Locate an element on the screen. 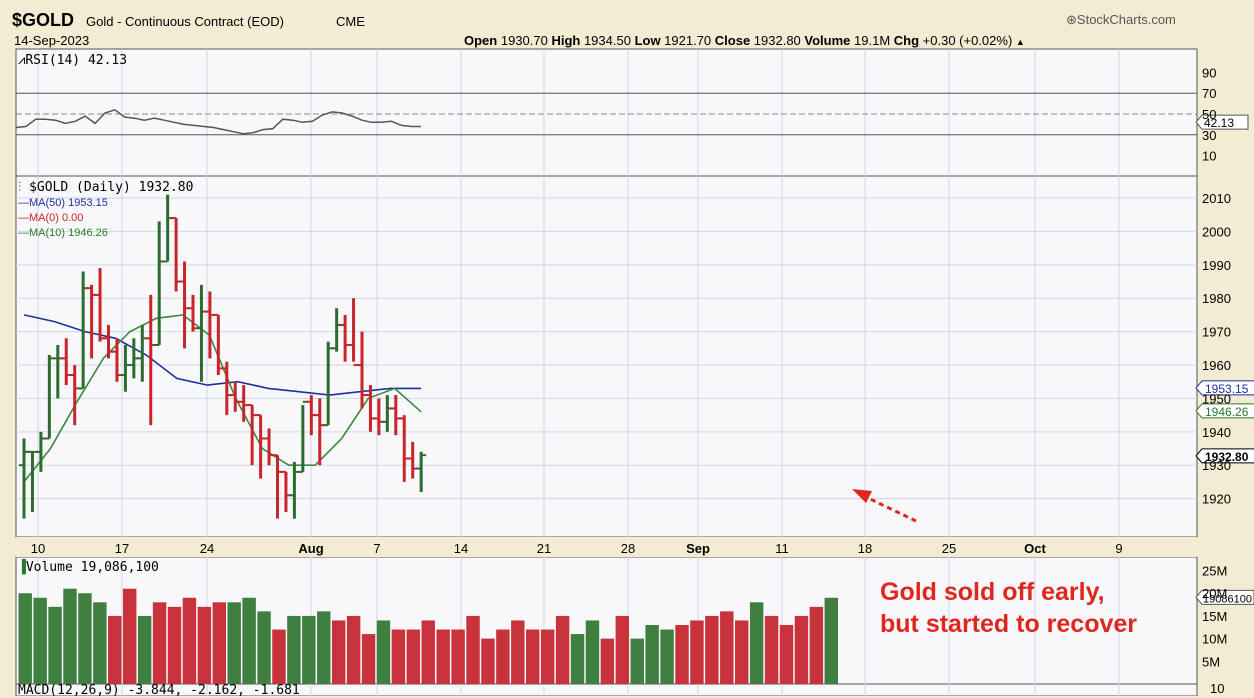 The width and height of the screenshot is (1254, 698). ohlc-key: Close is located at coordinates (734, 40).